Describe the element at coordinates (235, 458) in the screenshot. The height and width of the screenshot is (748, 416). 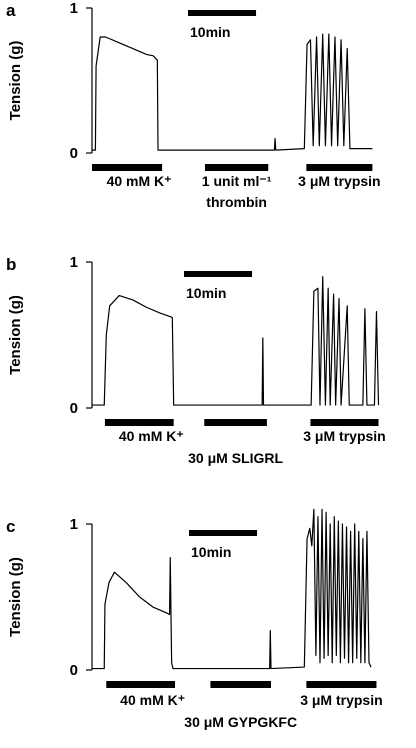
I see `treatment-label: 30 μM SLIGRL` at that location.